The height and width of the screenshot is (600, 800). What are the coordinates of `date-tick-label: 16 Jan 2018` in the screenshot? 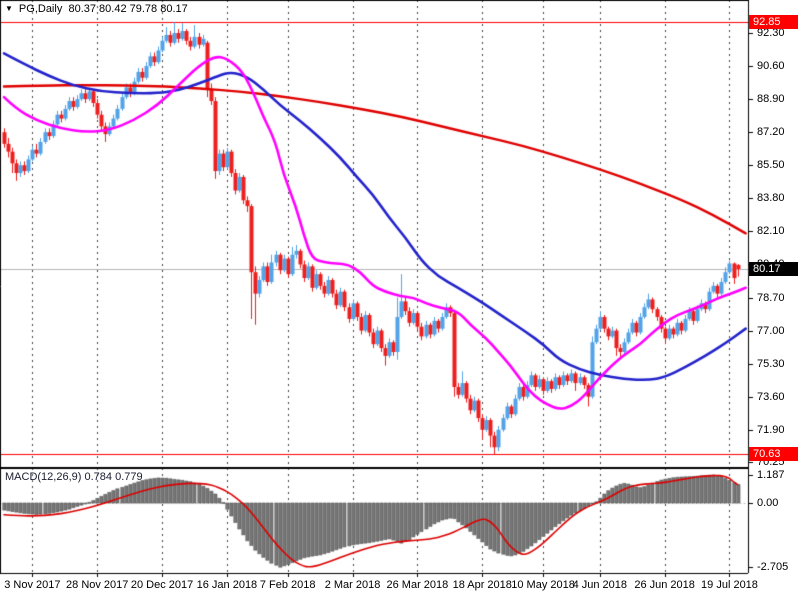 It's located at (227, 585).